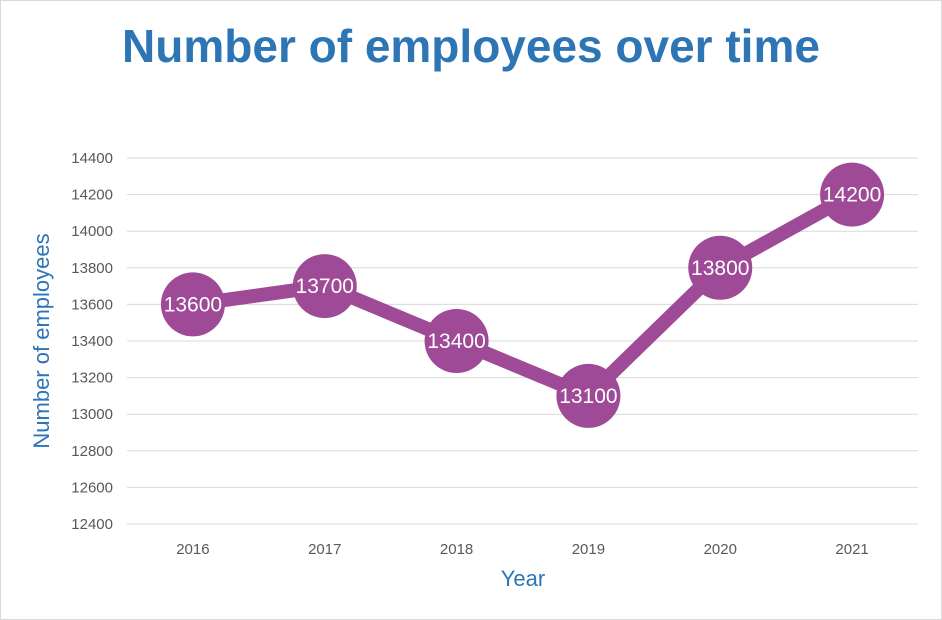  I want to click on y-tick-label: 12400, so click(92, 524).